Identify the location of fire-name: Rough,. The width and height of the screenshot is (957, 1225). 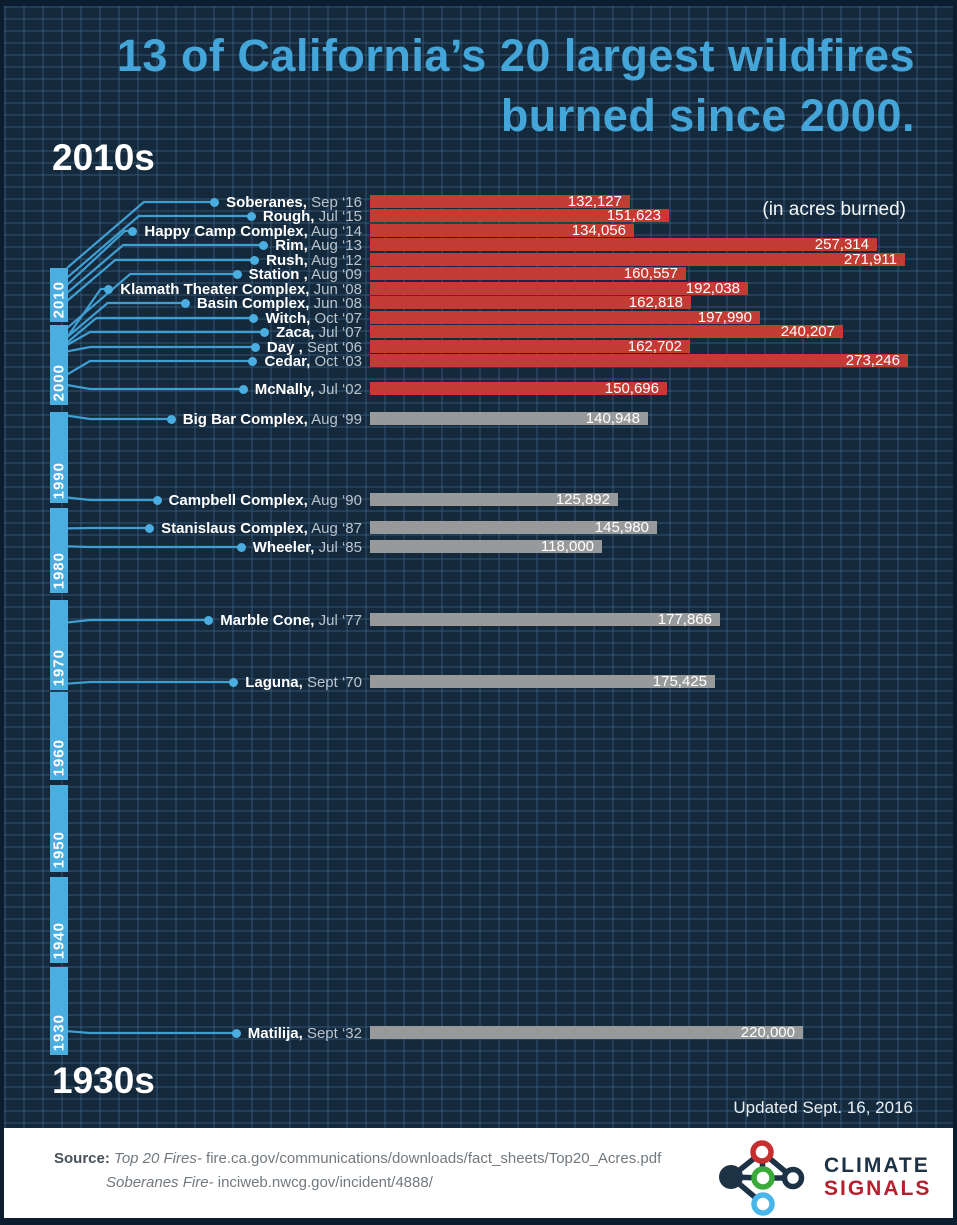
(288, 216).